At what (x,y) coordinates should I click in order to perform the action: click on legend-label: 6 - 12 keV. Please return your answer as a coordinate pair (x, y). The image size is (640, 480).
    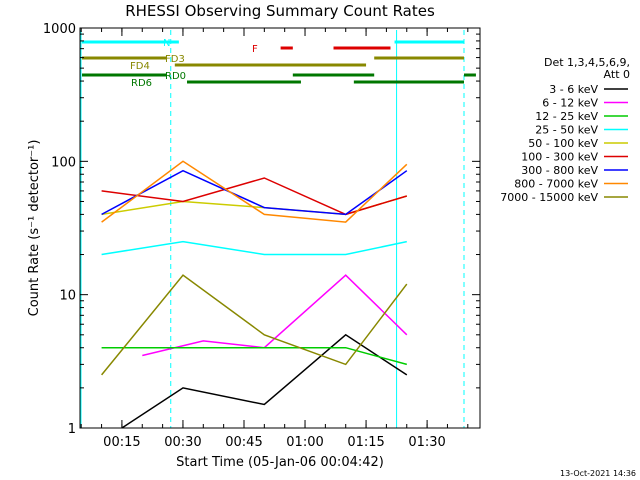
    Looking at the image, I should click on (570, 103).